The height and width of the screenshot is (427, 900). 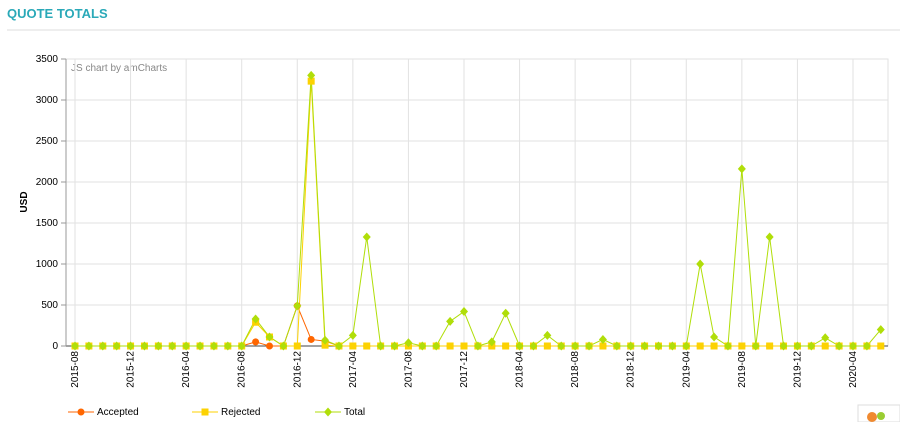 What do you see at coordinates (242, 369) in the screenshot?
I see `x-tick-label: 2016-08` at bounding box center [242, 369].